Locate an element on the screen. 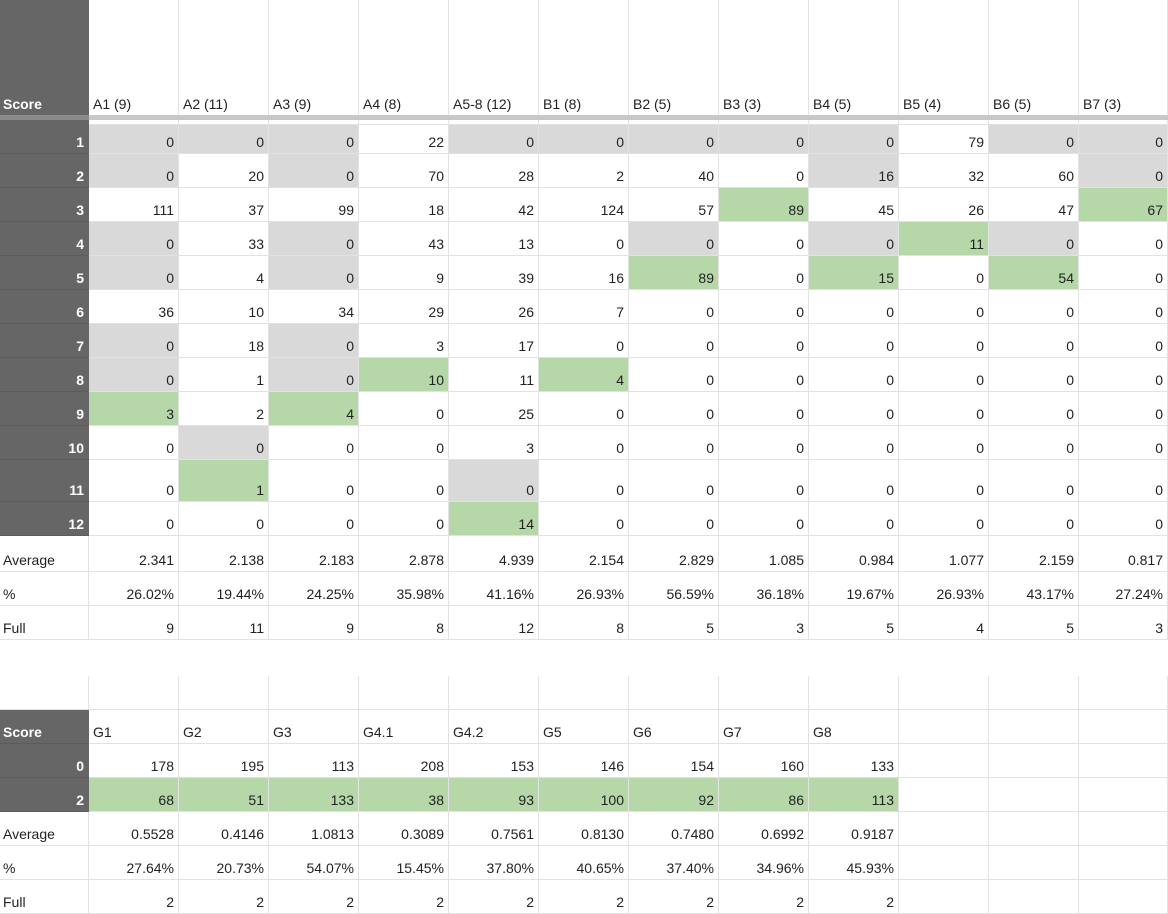 This screenshot has height=914, width=1168. table-cell: 79 is located at coordinates (944, 139).